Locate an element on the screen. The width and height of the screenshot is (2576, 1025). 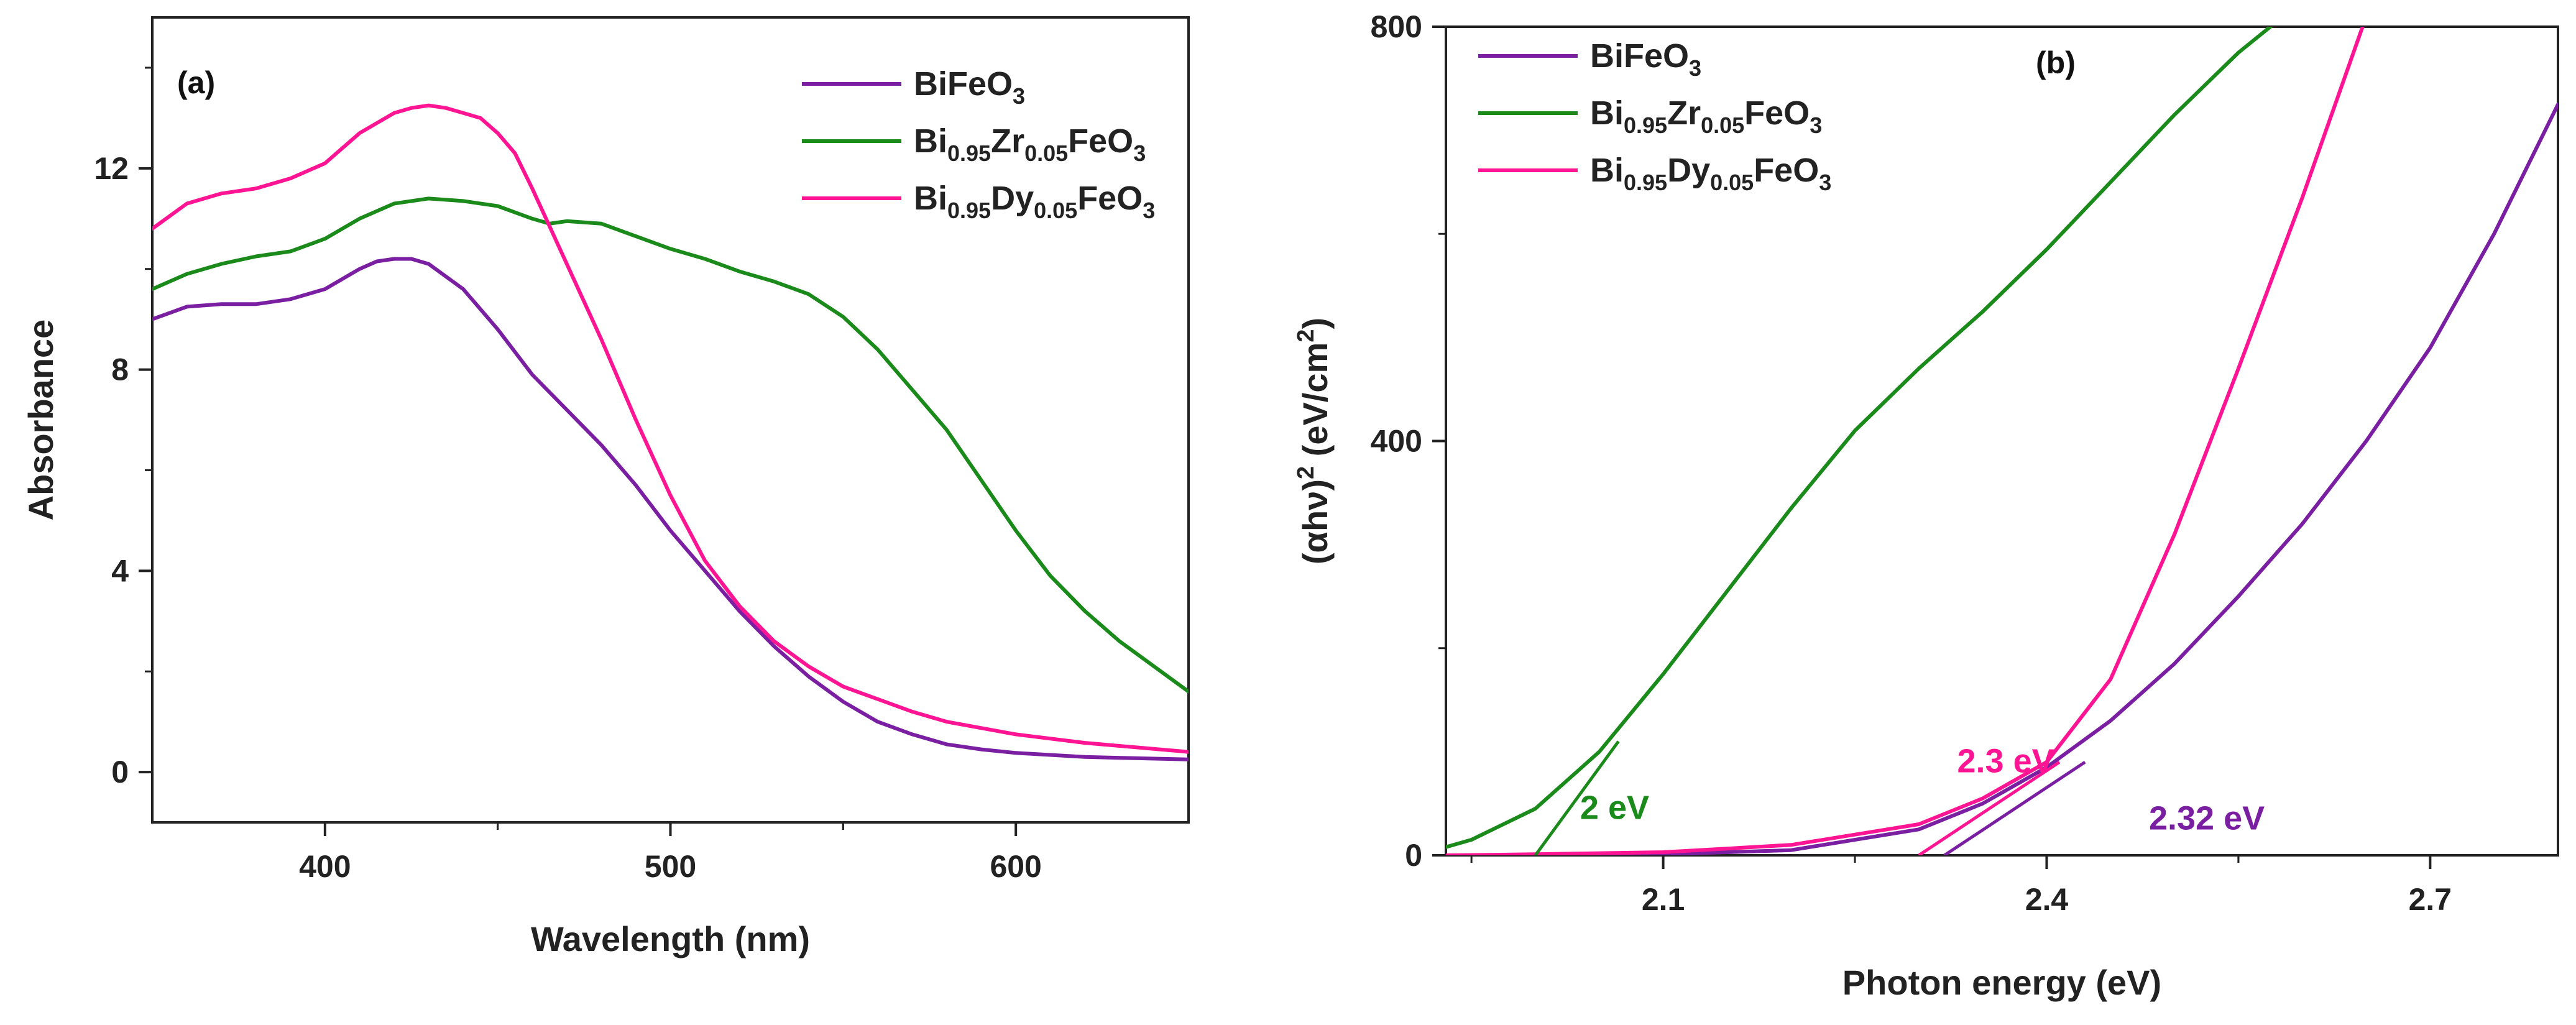
y-tick-label: 400 is located at coordinates (1396, 442).